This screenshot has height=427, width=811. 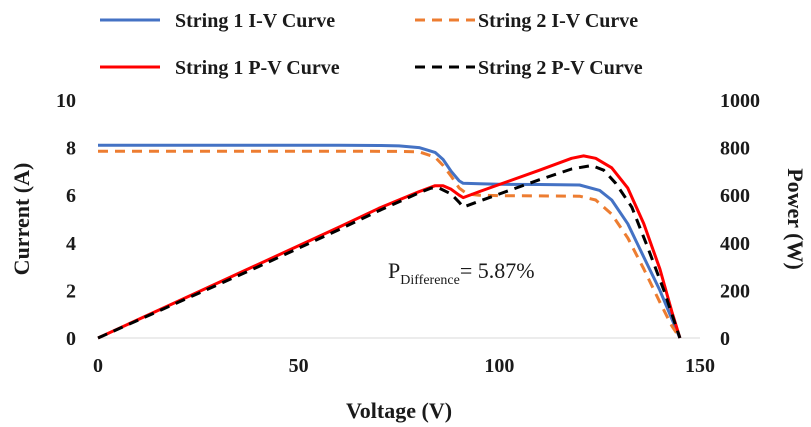 What do you see at coordinates (560, 68) in the screenshot?
I see `legend-label-string2-pv: String 2 P-V Curve` at bounding box center [560, 68].